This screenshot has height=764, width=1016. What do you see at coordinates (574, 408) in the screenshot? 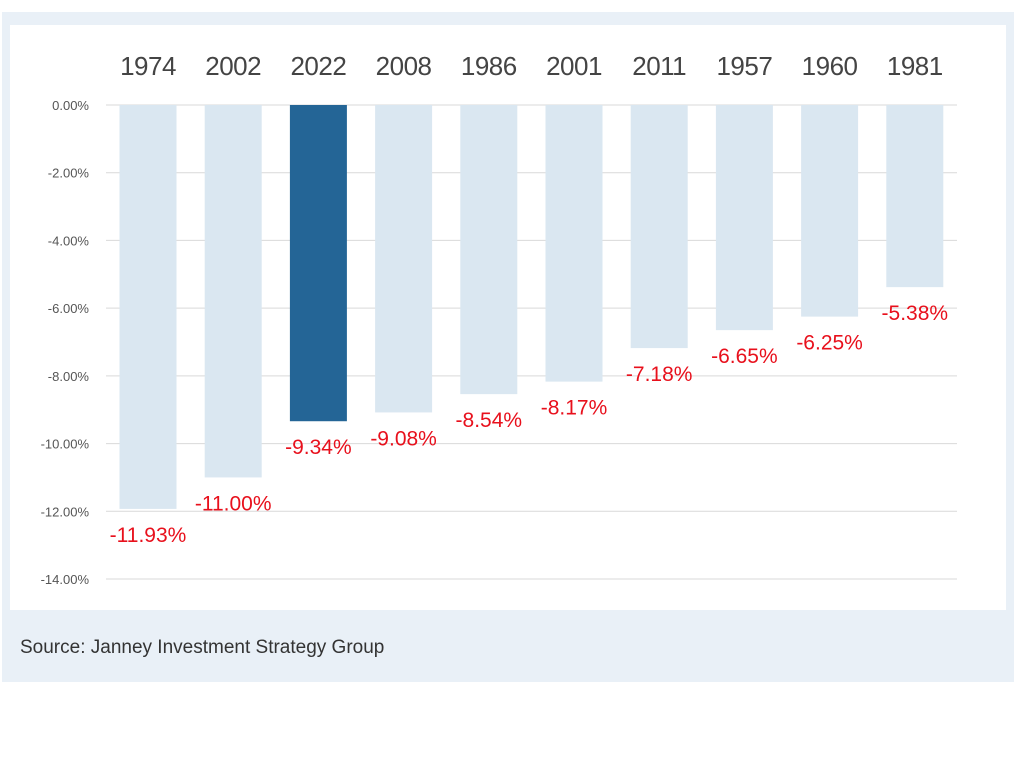
I see `data-label: -8.17%` at bounding box center [574, 408].